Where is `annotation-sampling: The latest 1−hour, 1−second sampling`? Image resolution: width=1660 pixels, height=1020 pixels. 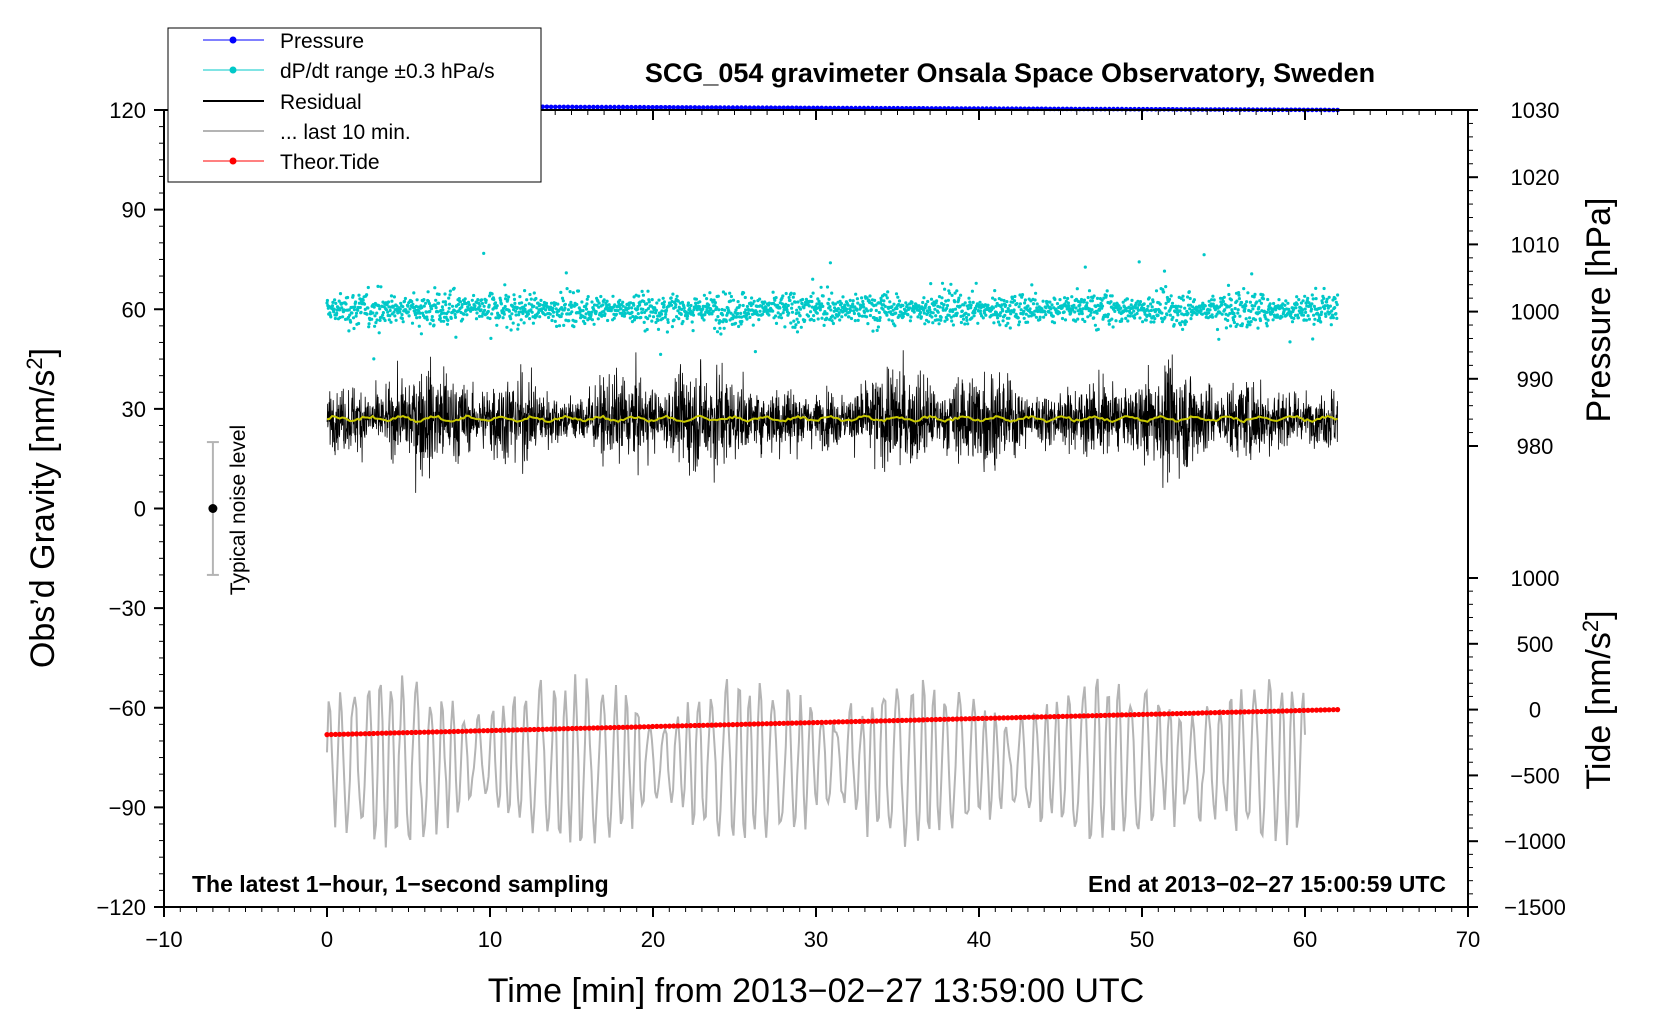
annotation-sampling: The latest 1−hour, 1−second sampling is located at coordinates (400, 884).